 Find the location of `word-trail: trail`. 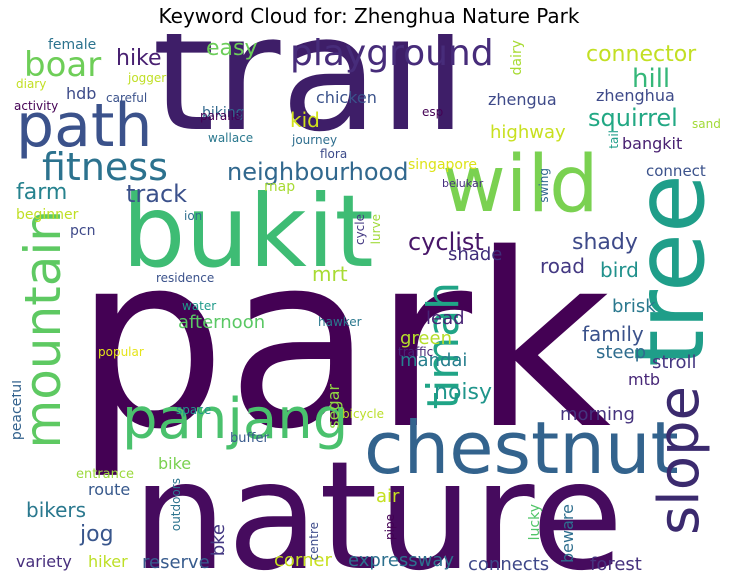

word-trail: trail is located at coordinates (310, 100).